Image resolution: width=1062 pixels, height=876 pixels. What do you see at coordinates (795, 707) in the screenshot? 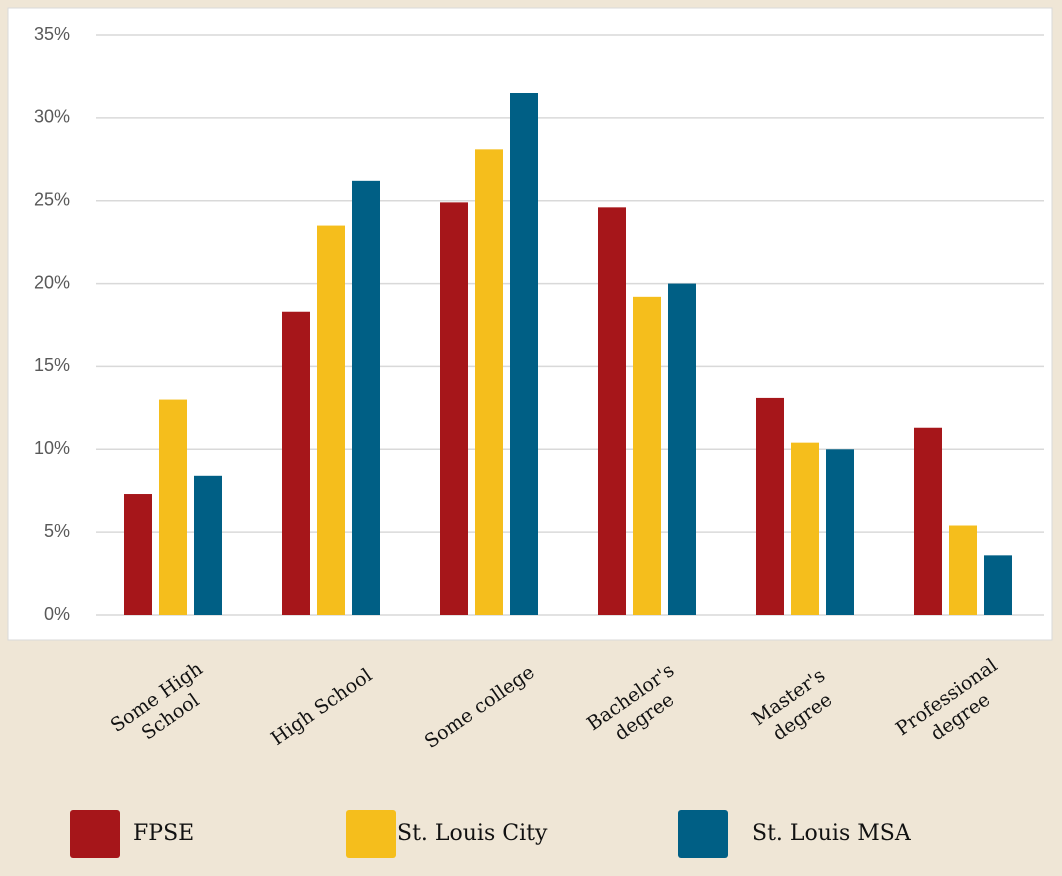
I see `x-tick-label: Master'sdegree` at bounding box center [795, 707].